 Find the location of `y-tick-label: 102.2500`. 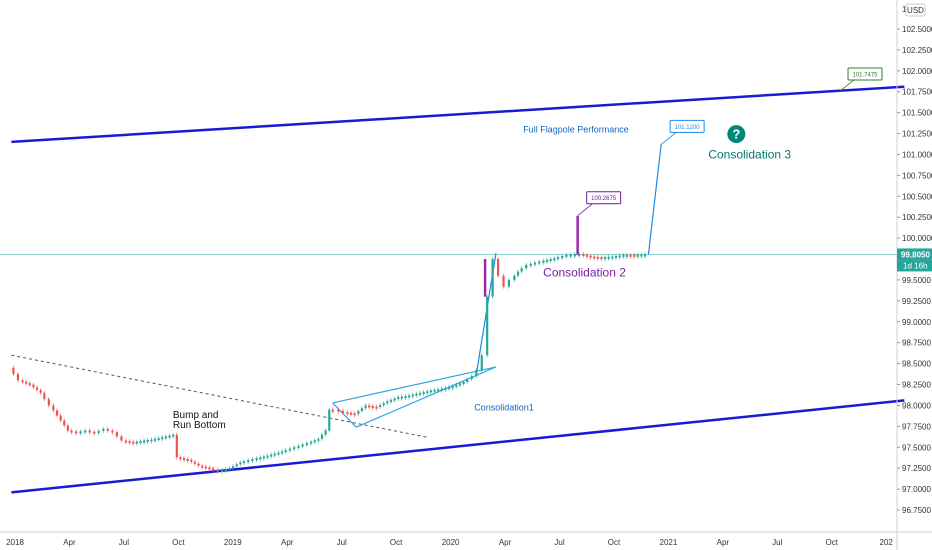

y-tick-label: 102.2500 is located at coordinates (917, 50).